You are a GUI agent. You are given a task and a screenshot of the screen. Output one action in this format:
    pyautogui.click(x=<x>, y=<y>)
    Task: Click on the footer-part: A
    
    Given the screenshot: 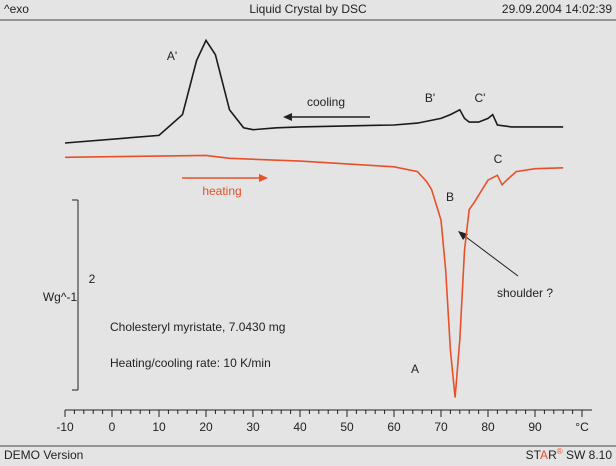 What is the action you would take?
    pyautogui.click(x=544, y=455)
    